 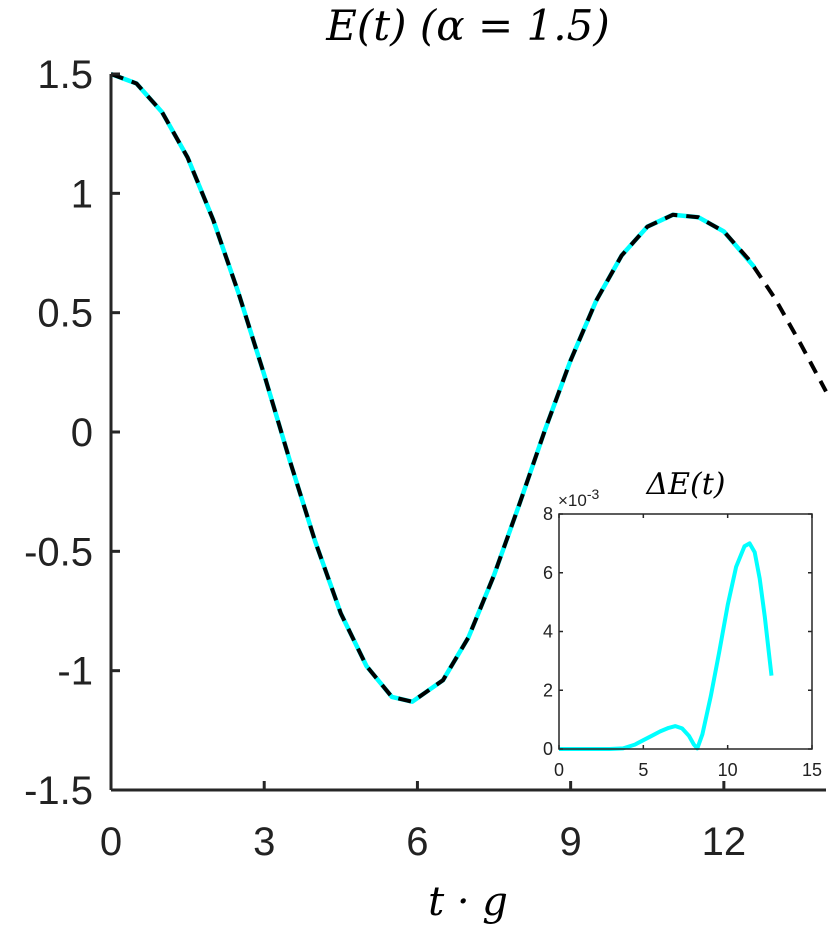 What do you see at coordinates (468, 902) in the screenshot?
I see `x-axis-label: t · g` at bounding box center [468, 902].